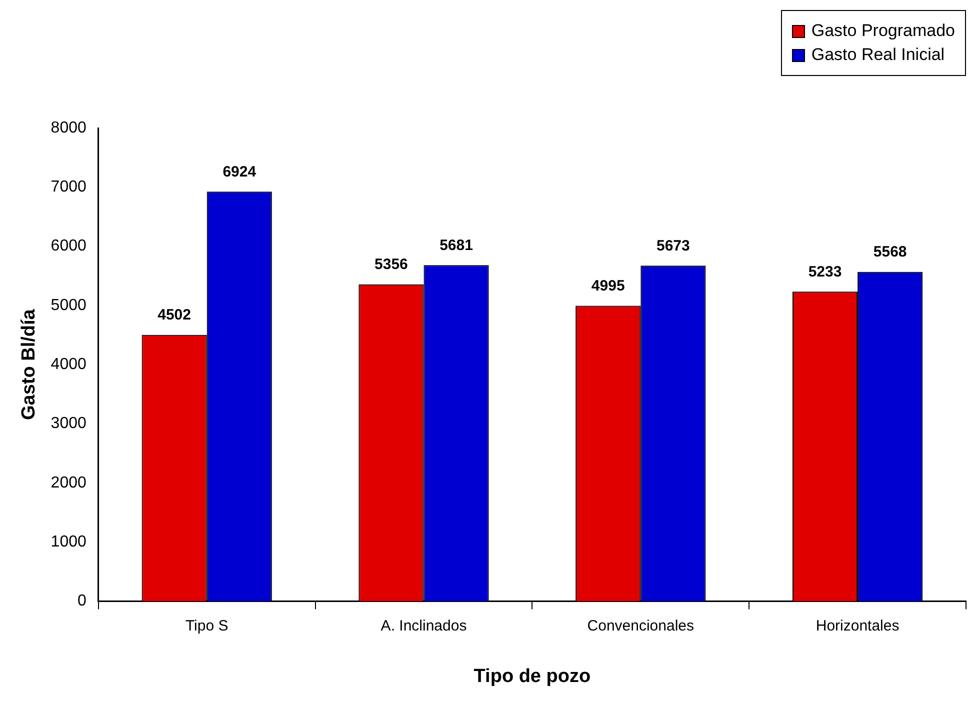  What do you see at coordinates (532, 676) in the screenshot?
I see `x-axis-title: Tipo de pozo` at bounding box center [532, 676].